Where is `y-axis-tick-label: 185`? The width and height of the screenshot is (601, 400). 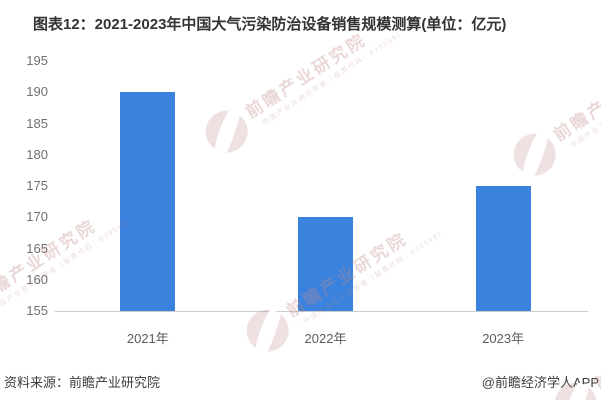
y-axis-tick-label: 185 is located at coordinates (37, 123).